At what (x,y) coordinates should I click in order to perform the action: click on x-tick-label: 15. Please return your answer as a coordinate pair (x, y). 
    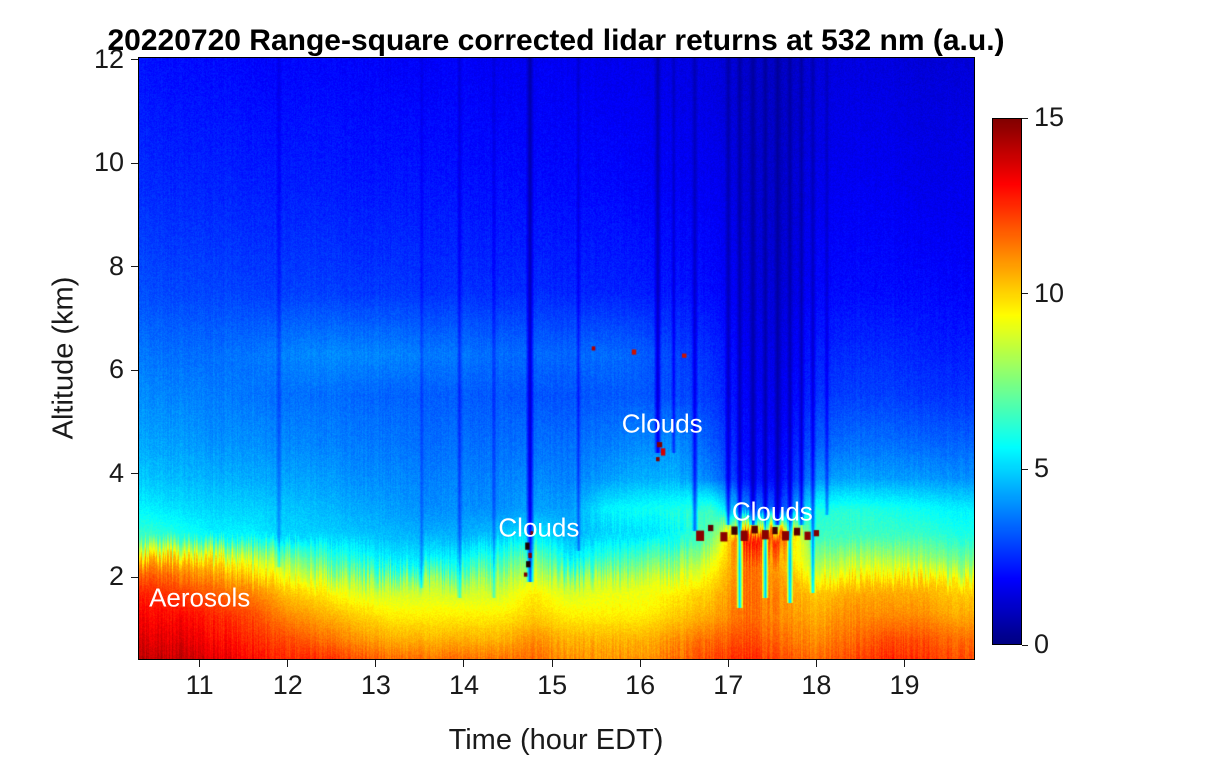
    Looking at the image, I should click on (552, 685).